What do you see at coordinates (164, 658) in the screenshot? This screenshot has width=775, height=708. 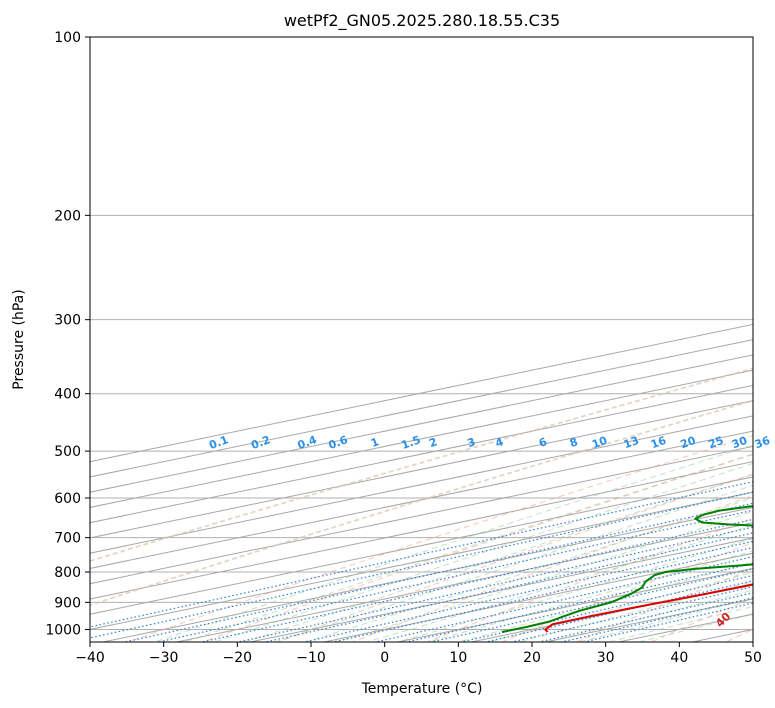 I see `x-tick-label: −30` at bounding box center [164, 658].